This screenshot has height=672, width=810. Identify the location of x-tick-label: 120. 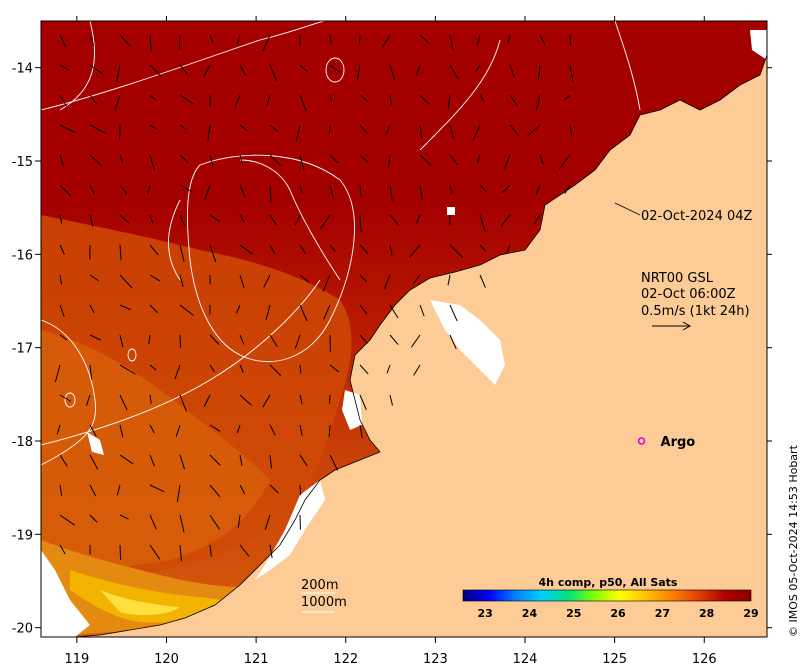
(166, 659).